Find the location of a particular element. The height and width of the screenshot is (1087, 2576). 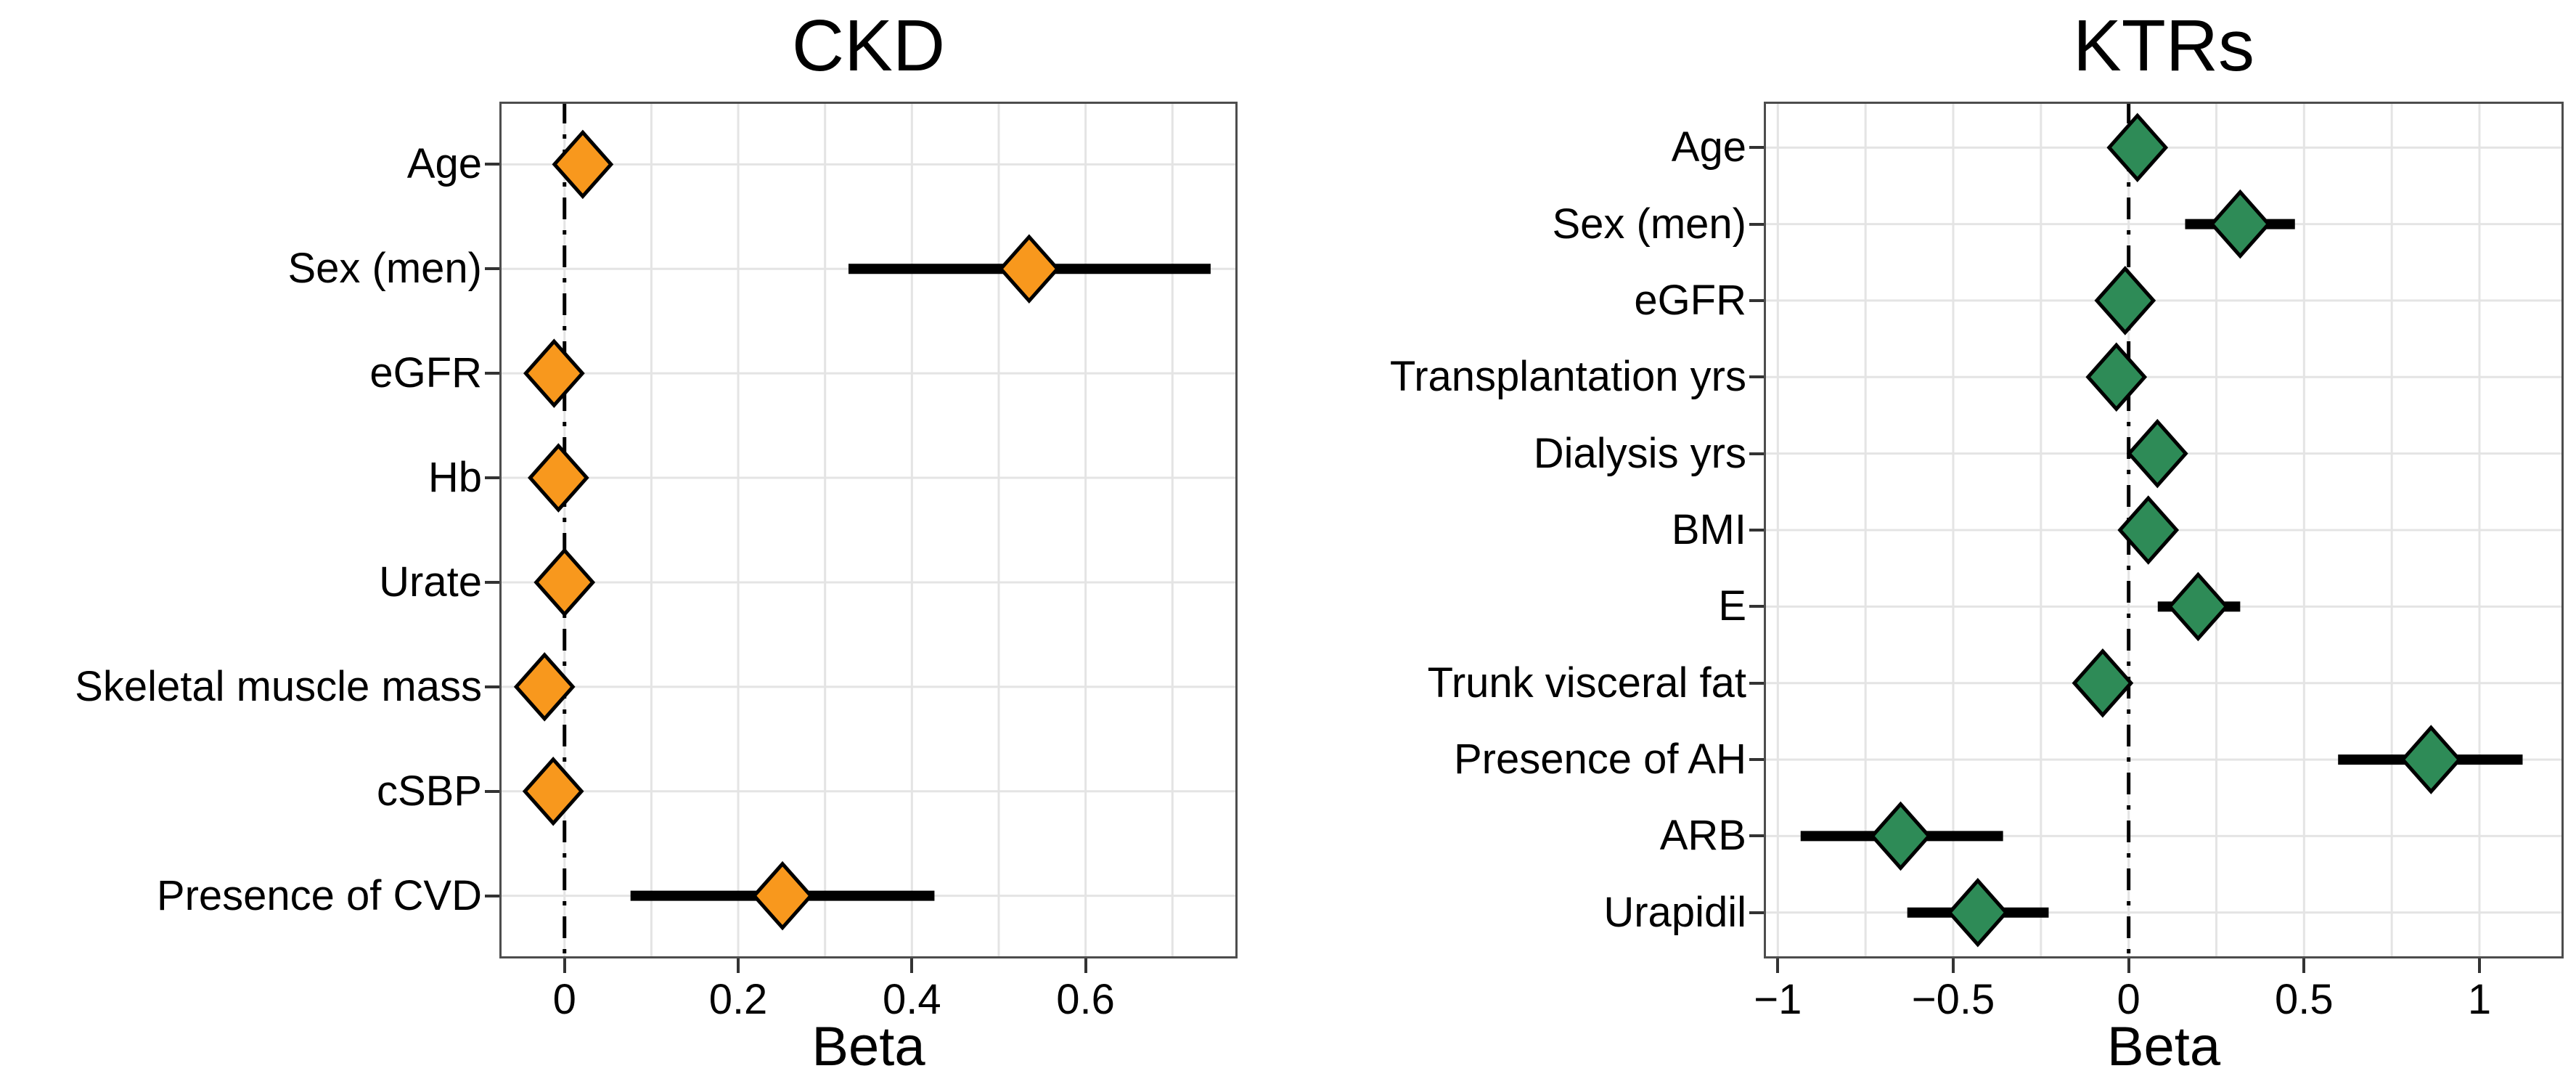

x-tick-label: 0.5 is located at coordinates (2304, 999).